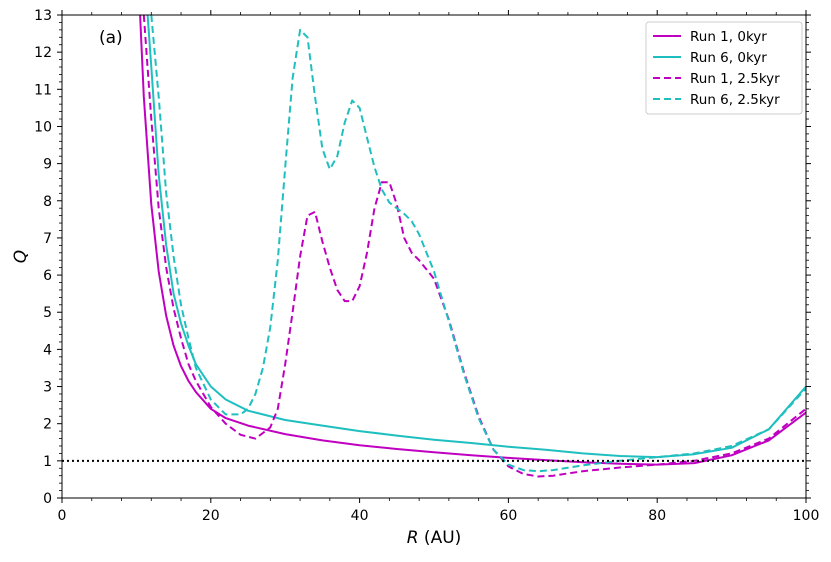  Describe the element at coordinates (47, 388) in the screenshot. I see `y-tick-label: 3` at that location.